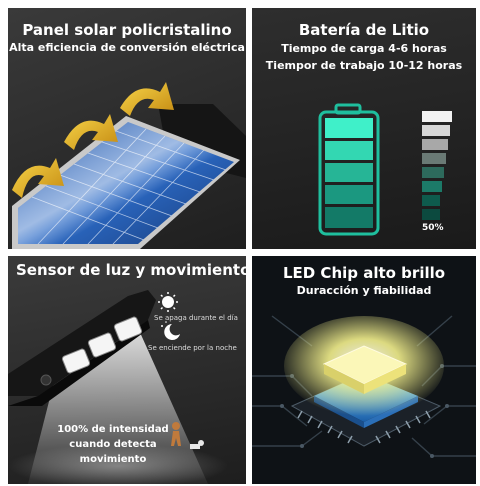  What do you see at coordinates (170, 330) in the screenshot?
I see `moon-icon` at bounding box center [170, 330].